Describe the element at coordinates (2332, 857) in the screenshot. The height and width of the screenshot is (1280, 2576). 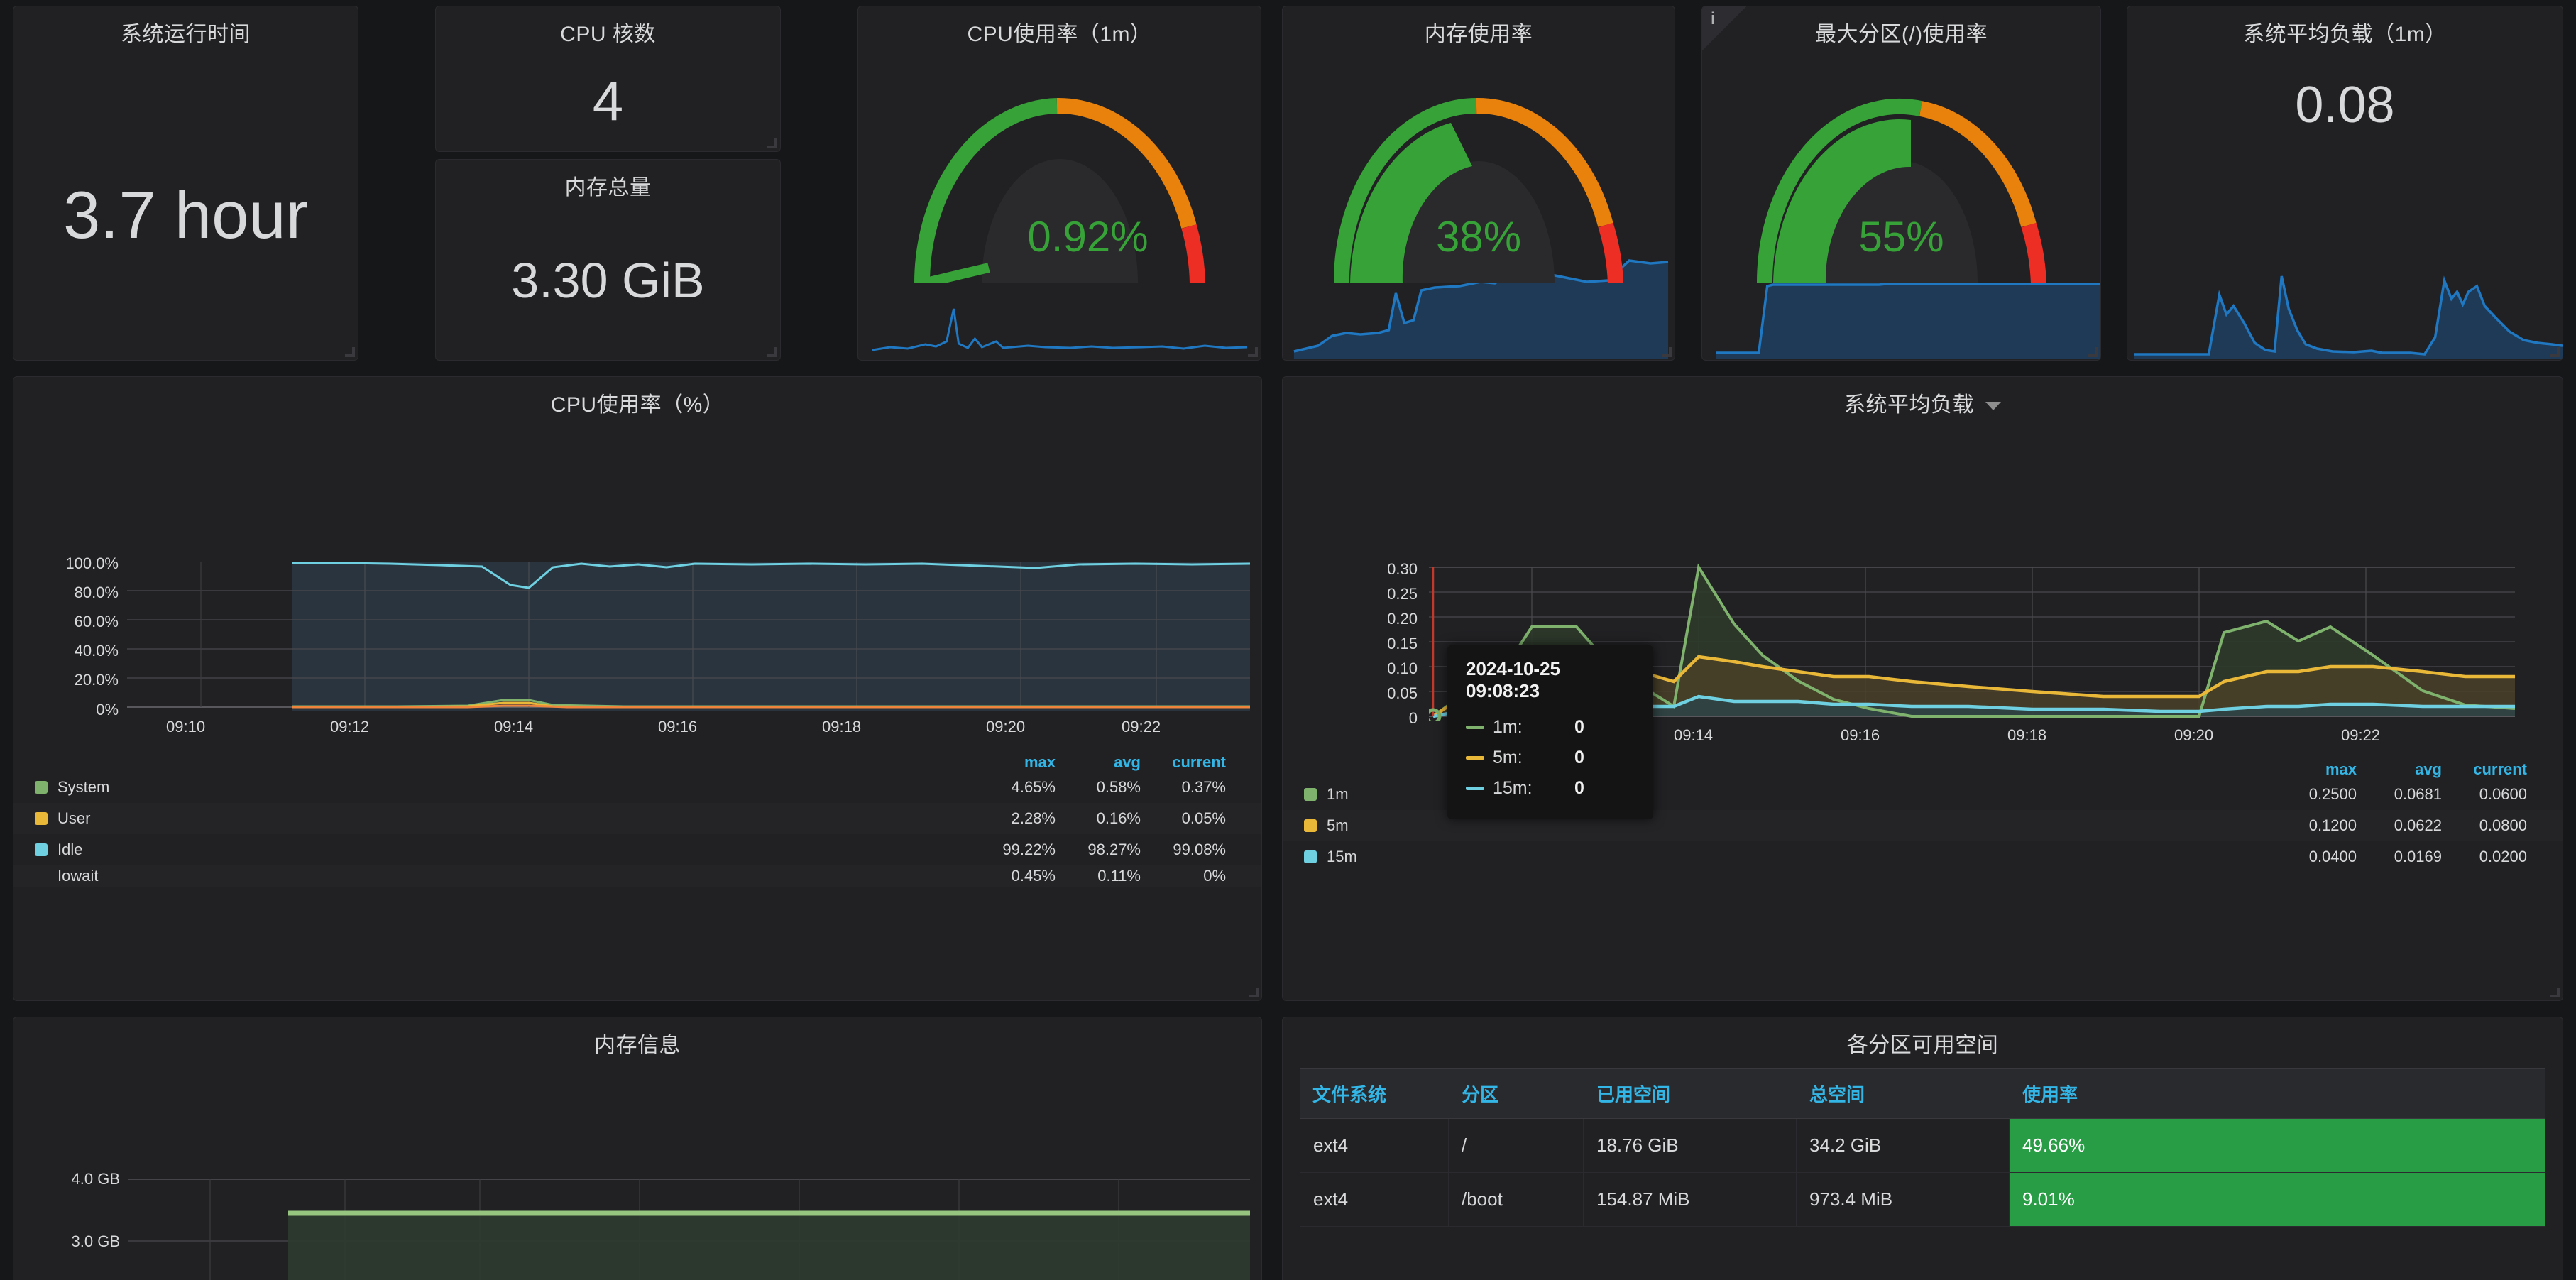
I see `series-max: 0.0400` at that location.